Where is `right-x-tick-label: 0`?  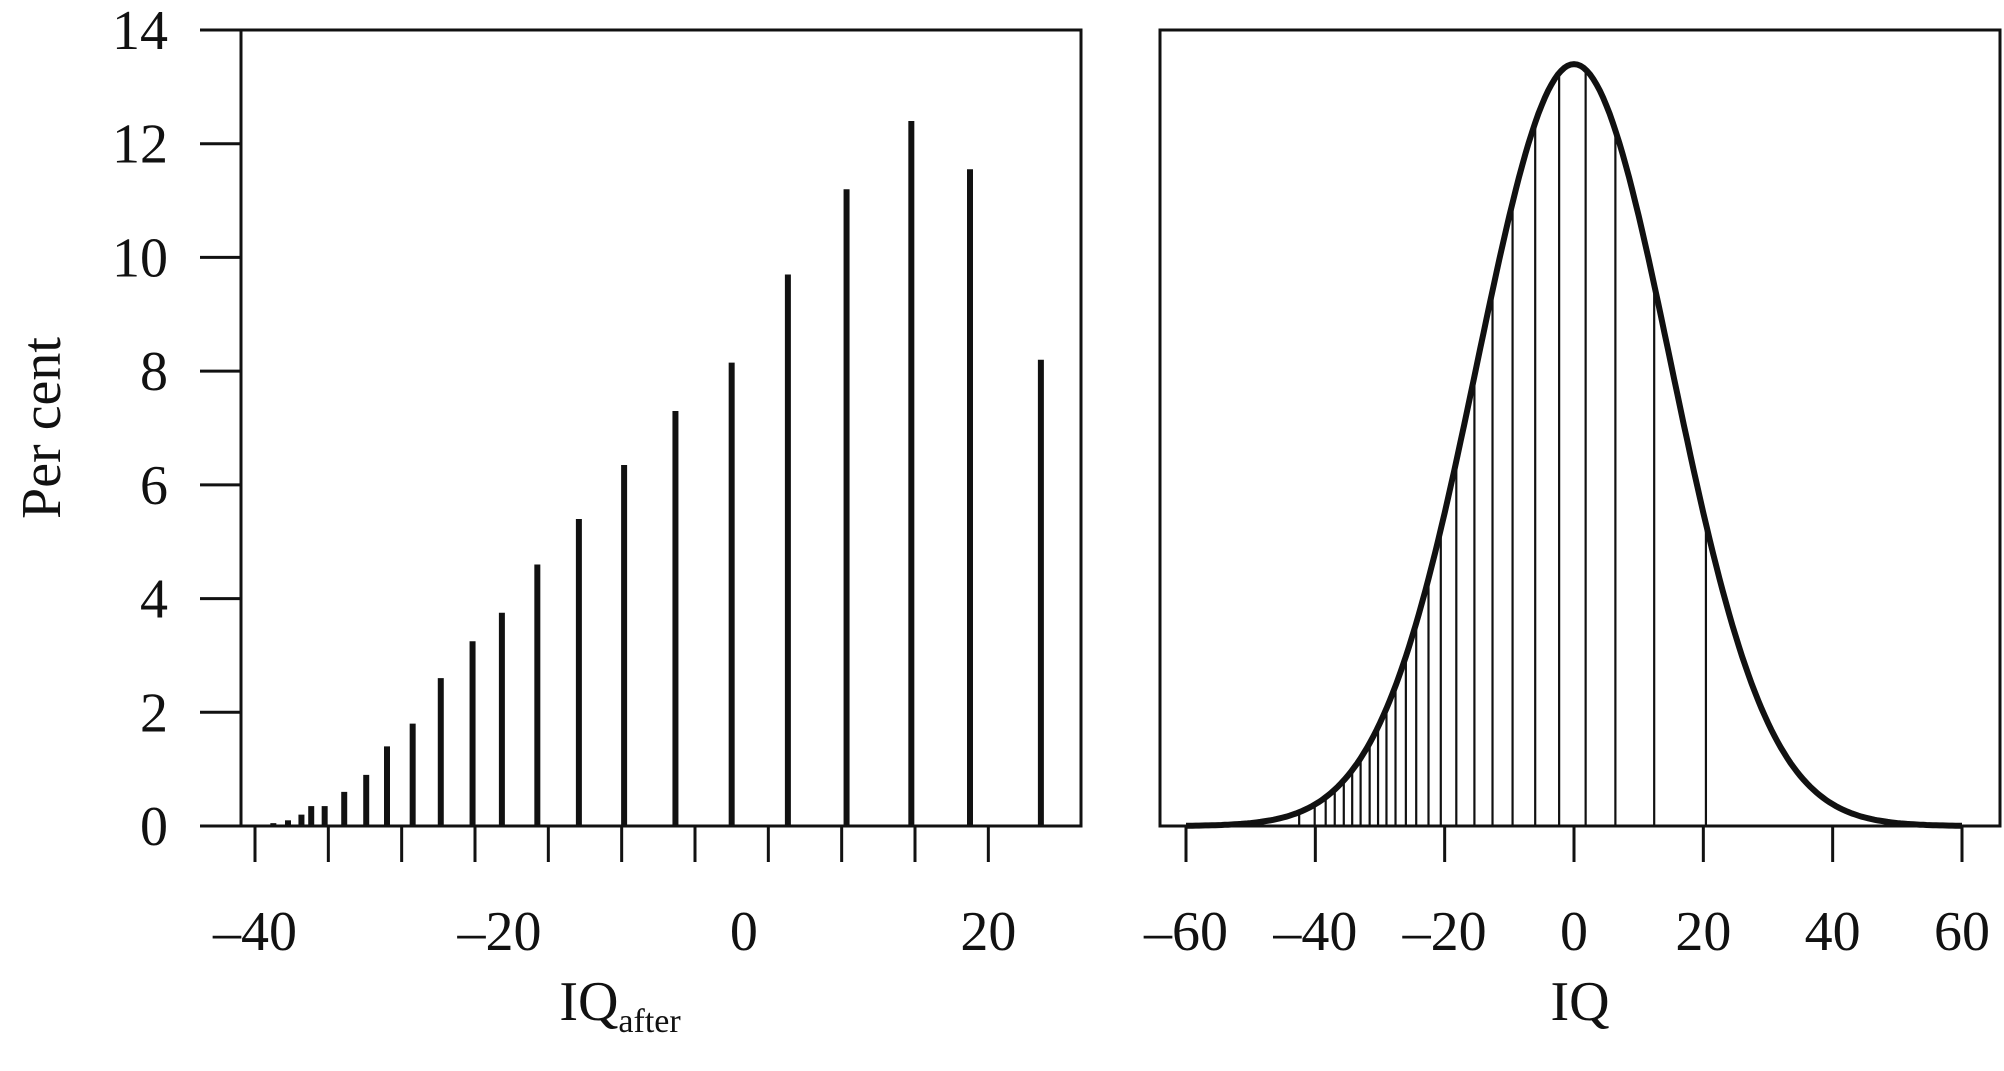
right-x-tick-label: 0 is located at coordinates (1574, 932).